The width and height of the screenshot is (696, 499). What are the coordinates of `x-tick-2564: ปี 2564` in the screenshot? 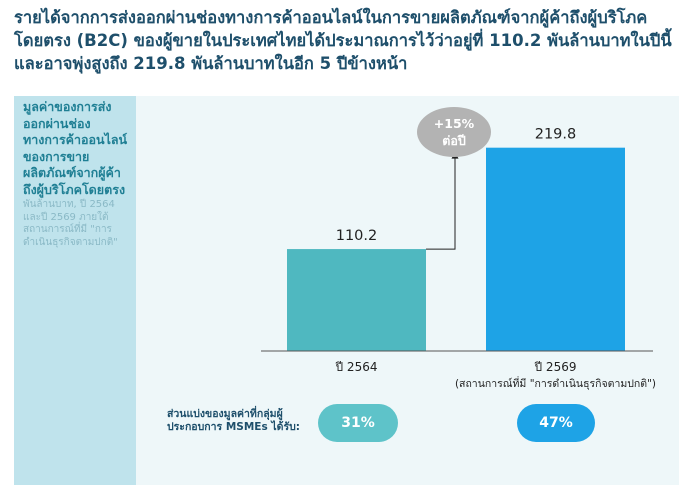 It's located at (356, 367).